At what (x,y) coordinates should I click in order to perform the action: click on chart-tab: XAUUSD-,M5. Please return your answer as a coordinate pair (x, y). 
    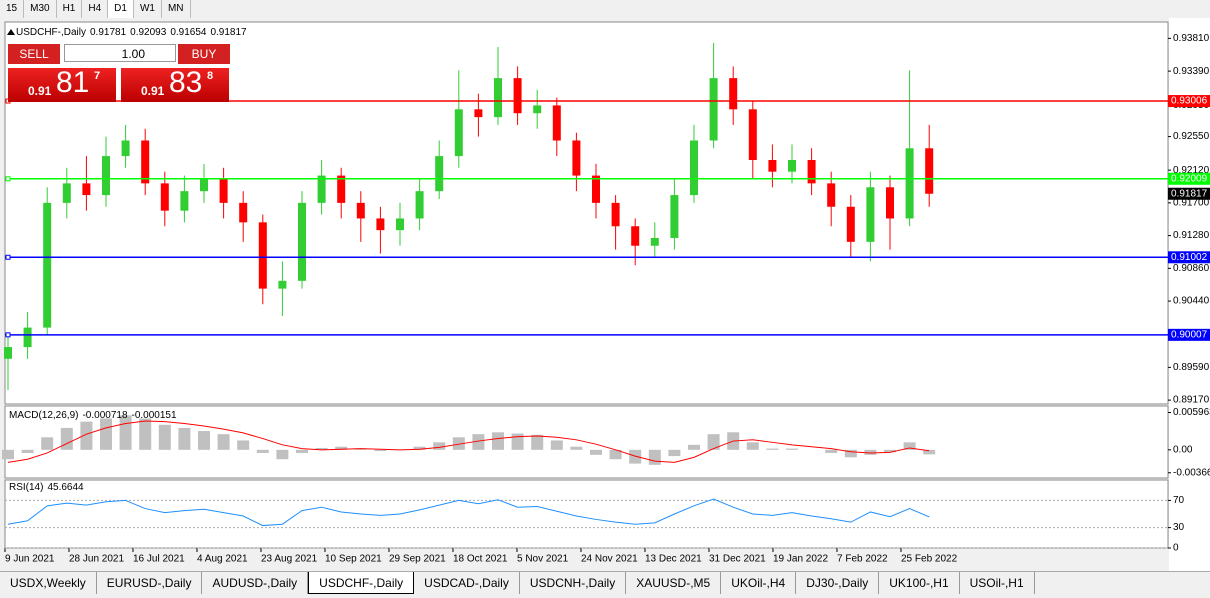
    Looking at the image, I should click on (674, 583).